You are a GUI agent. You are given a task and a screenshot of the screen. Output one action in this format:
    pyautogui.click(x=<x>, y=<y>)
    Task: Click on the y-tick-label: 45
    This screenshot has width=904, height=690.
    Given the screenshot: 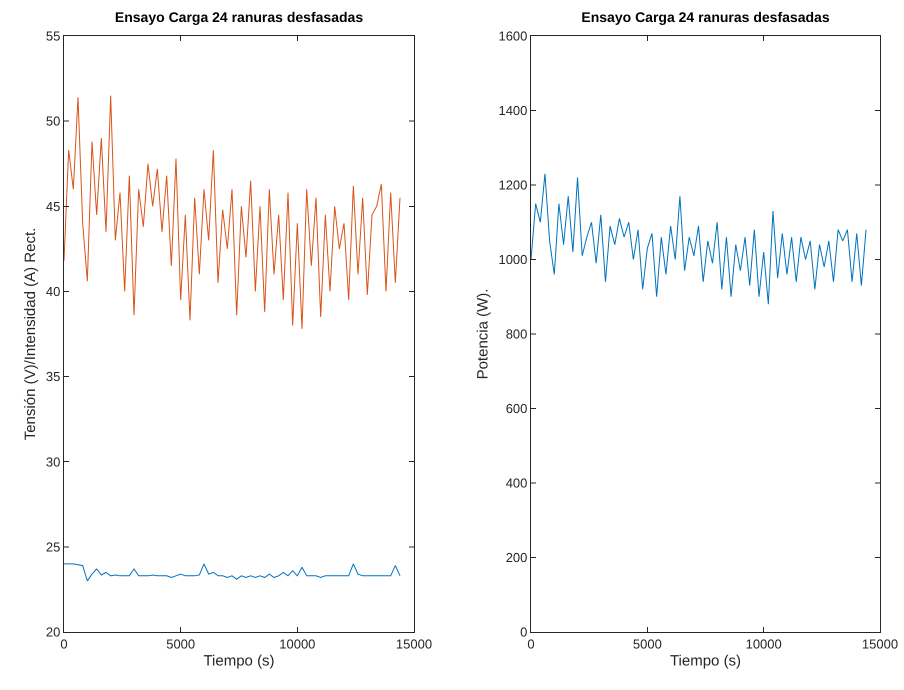 What is the action you would take?
    pyautogui.click(x=53, y=206)
    